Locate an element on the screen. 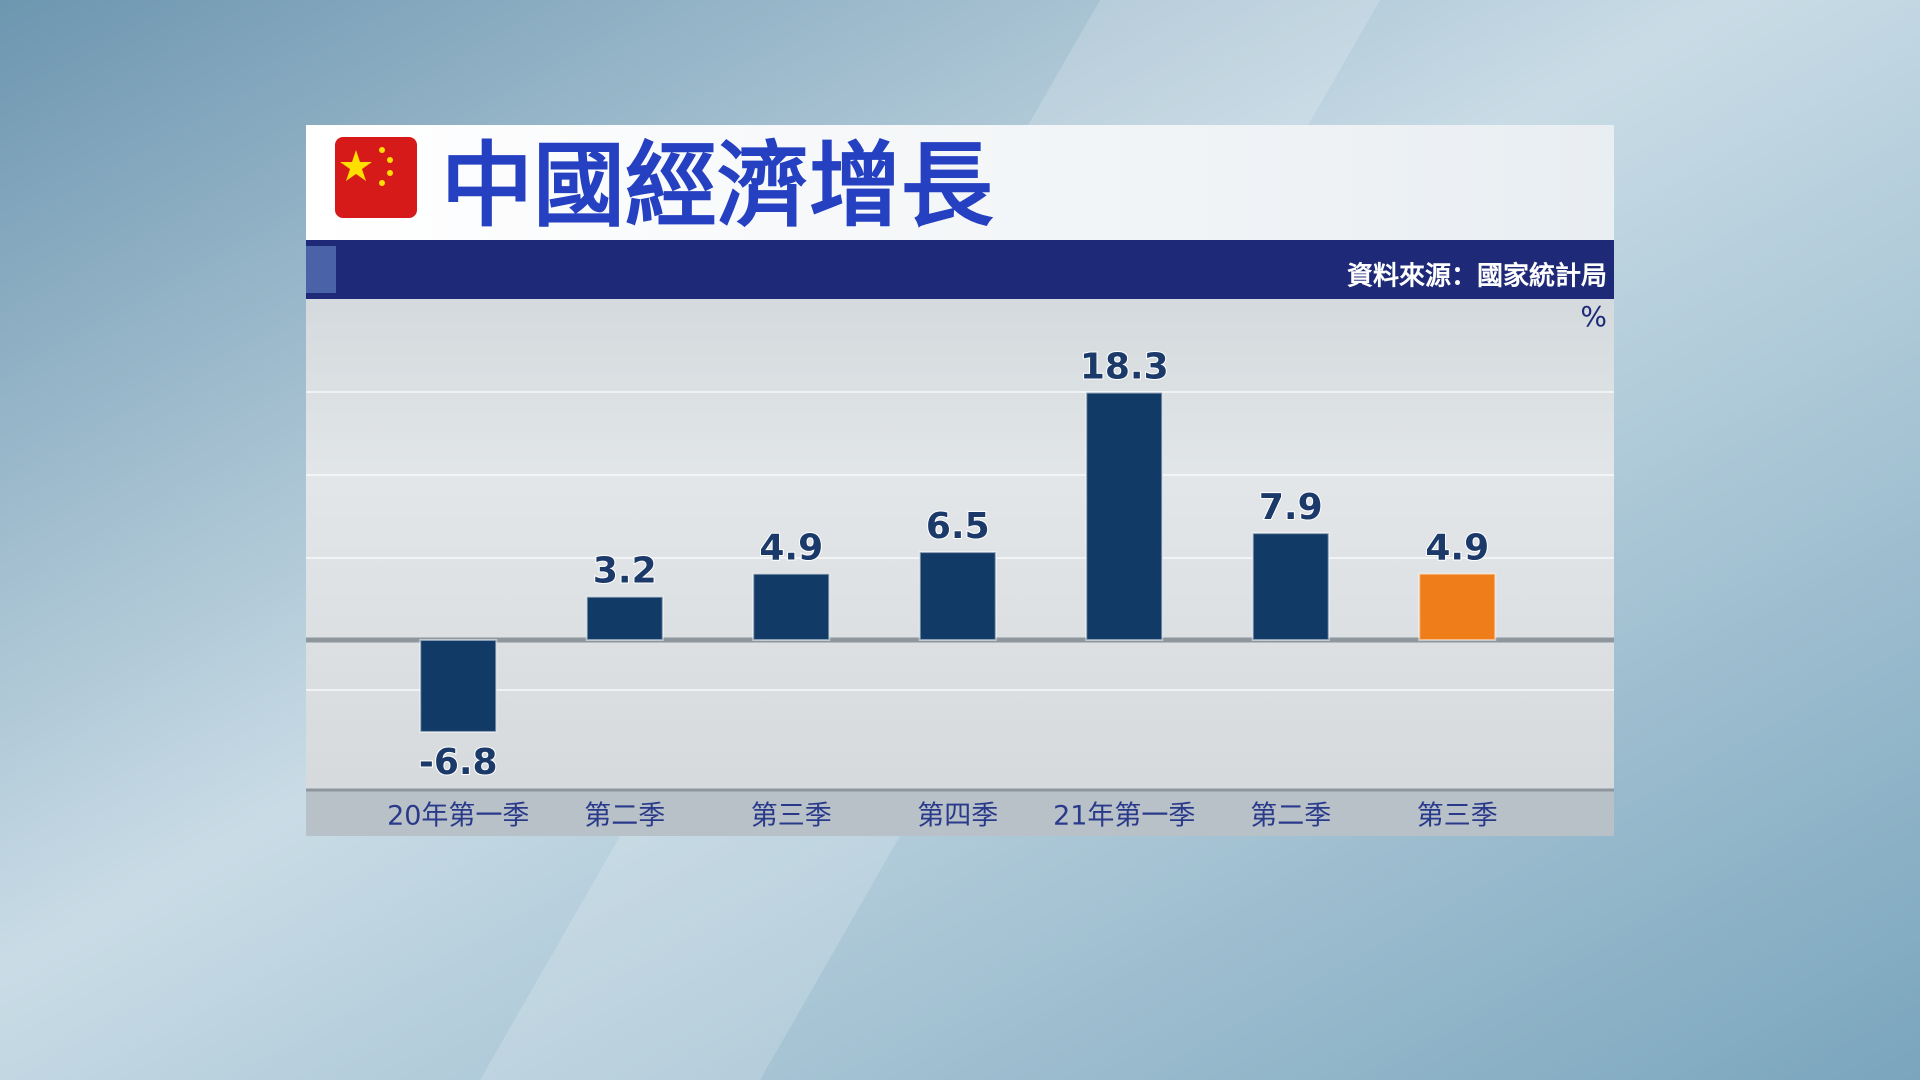  flag is located at coordinates (376, 177).